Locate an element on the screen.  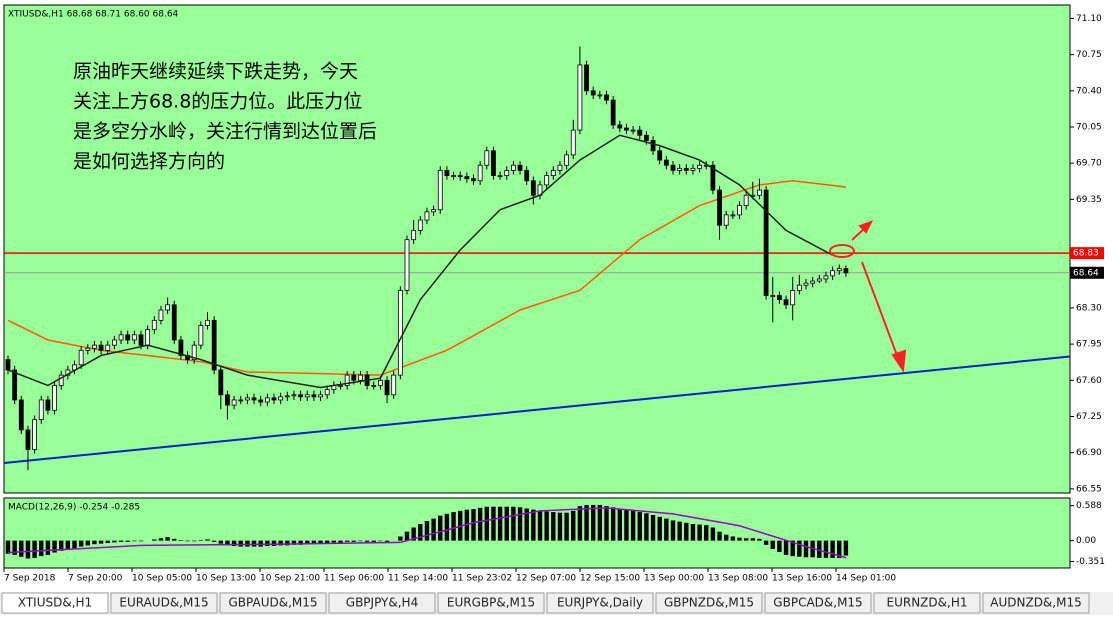
tab-label: EURJPY&,Daily is located at coordinates (600, 603).